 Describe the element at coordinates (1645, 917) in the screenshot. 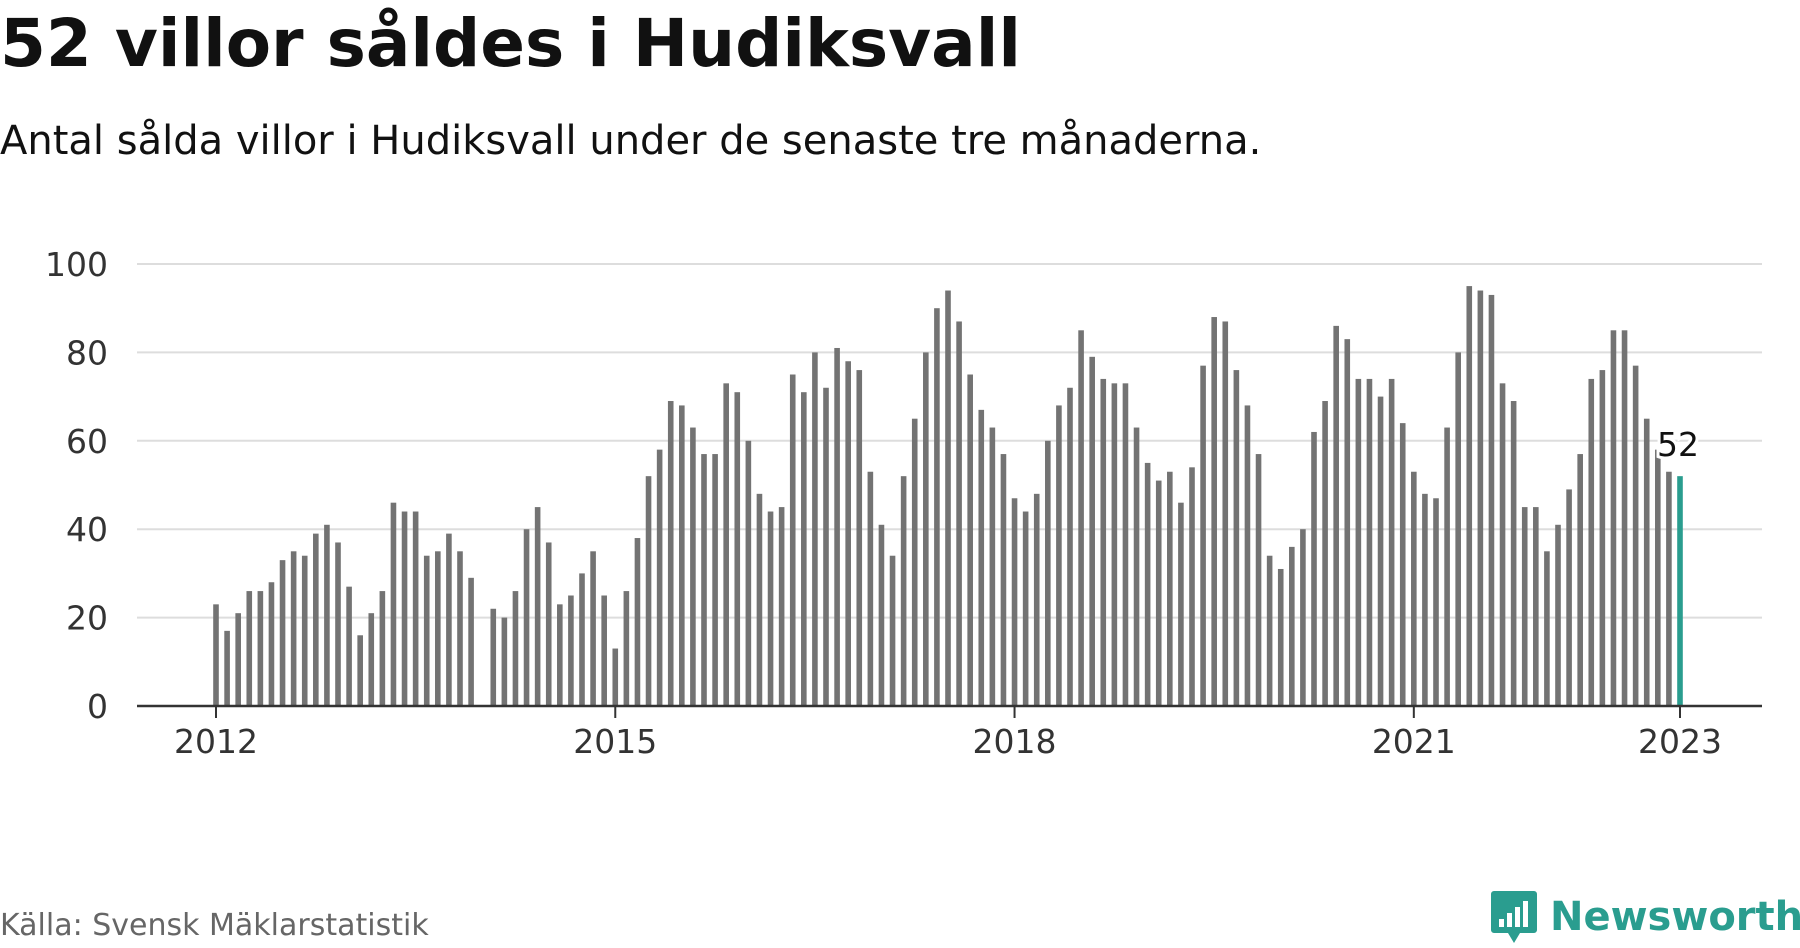

I see `brand-logo: Newsworthy` at that location.